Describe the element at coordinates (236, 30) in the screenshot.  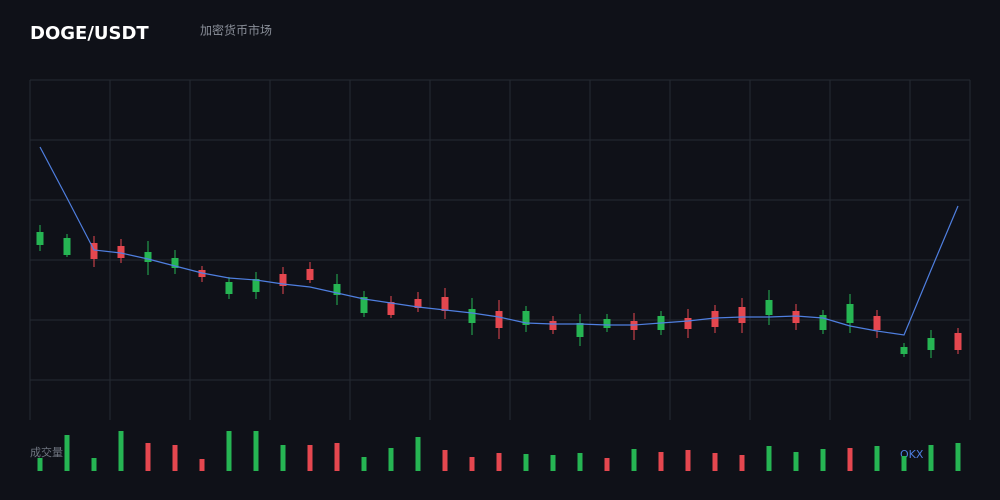
I see `chart-subtitle: 加密货币市场` at that location.